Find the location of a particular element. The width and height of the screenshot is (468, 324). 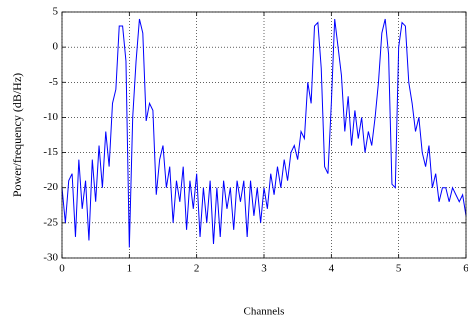

x-tick-label: 6 is located at coordinates (465, 269).